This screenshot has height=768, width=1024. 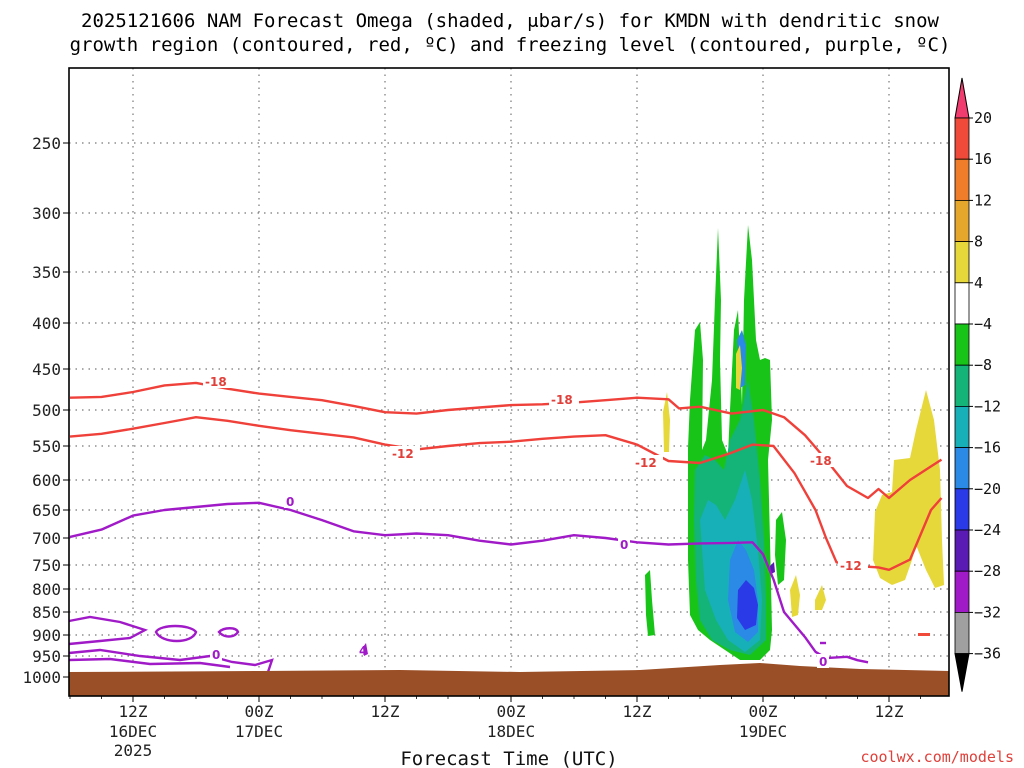 What do you see at coordinates (46, 446) in the screenshot?
I see `y-tick-label-550: 550` at bounding box center [46, 446].